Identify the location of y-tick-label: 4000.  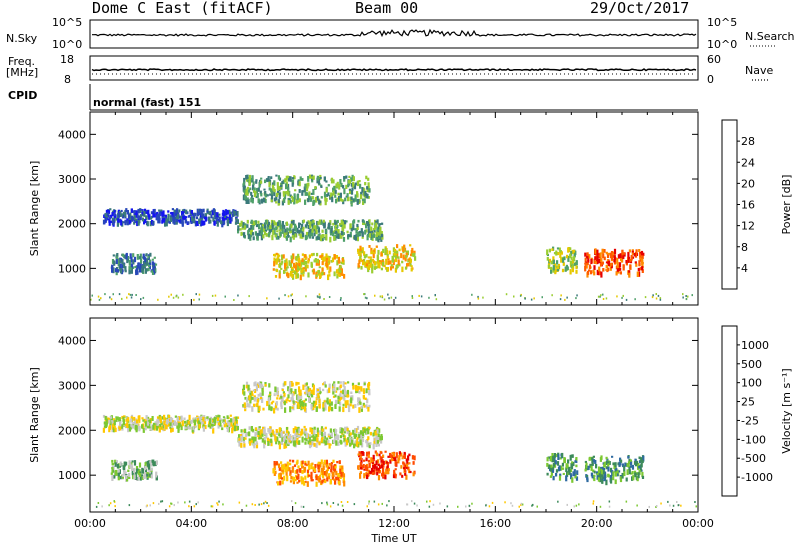
(72, 340).